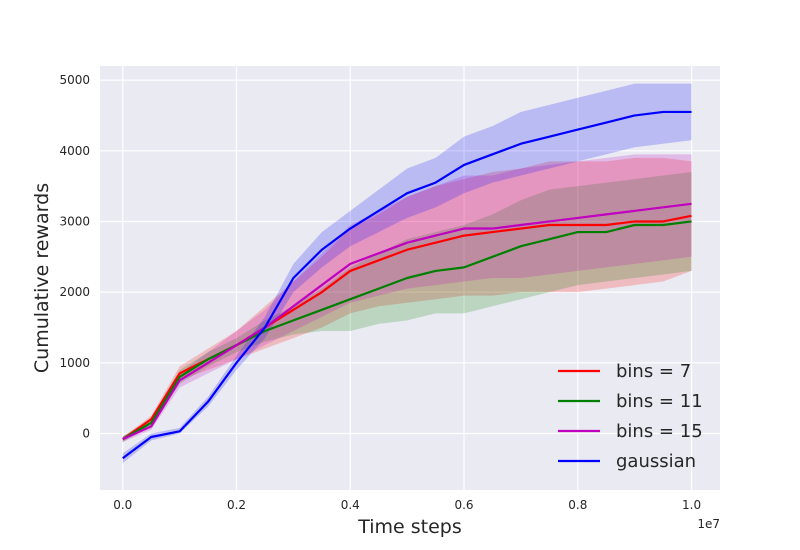 Image resolution: width=800 pixels, height=550 pixels. What do you see at coordinates (577, 505) in the screenshot?
I see `x-tick-label: 0.8` at bounding box center [577, 505].